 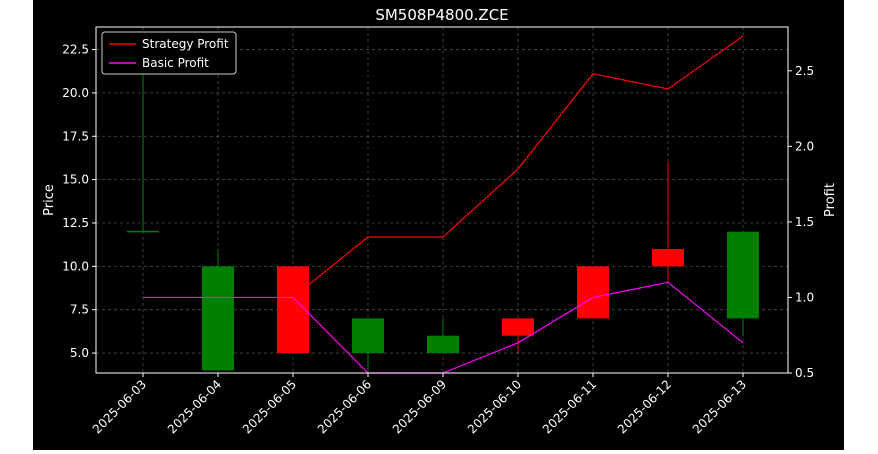 What do you see at coordinates (269, 406) in the screenshot?
I see `x-tick-label: 2025-06-05` at bounding box center [269, 406].